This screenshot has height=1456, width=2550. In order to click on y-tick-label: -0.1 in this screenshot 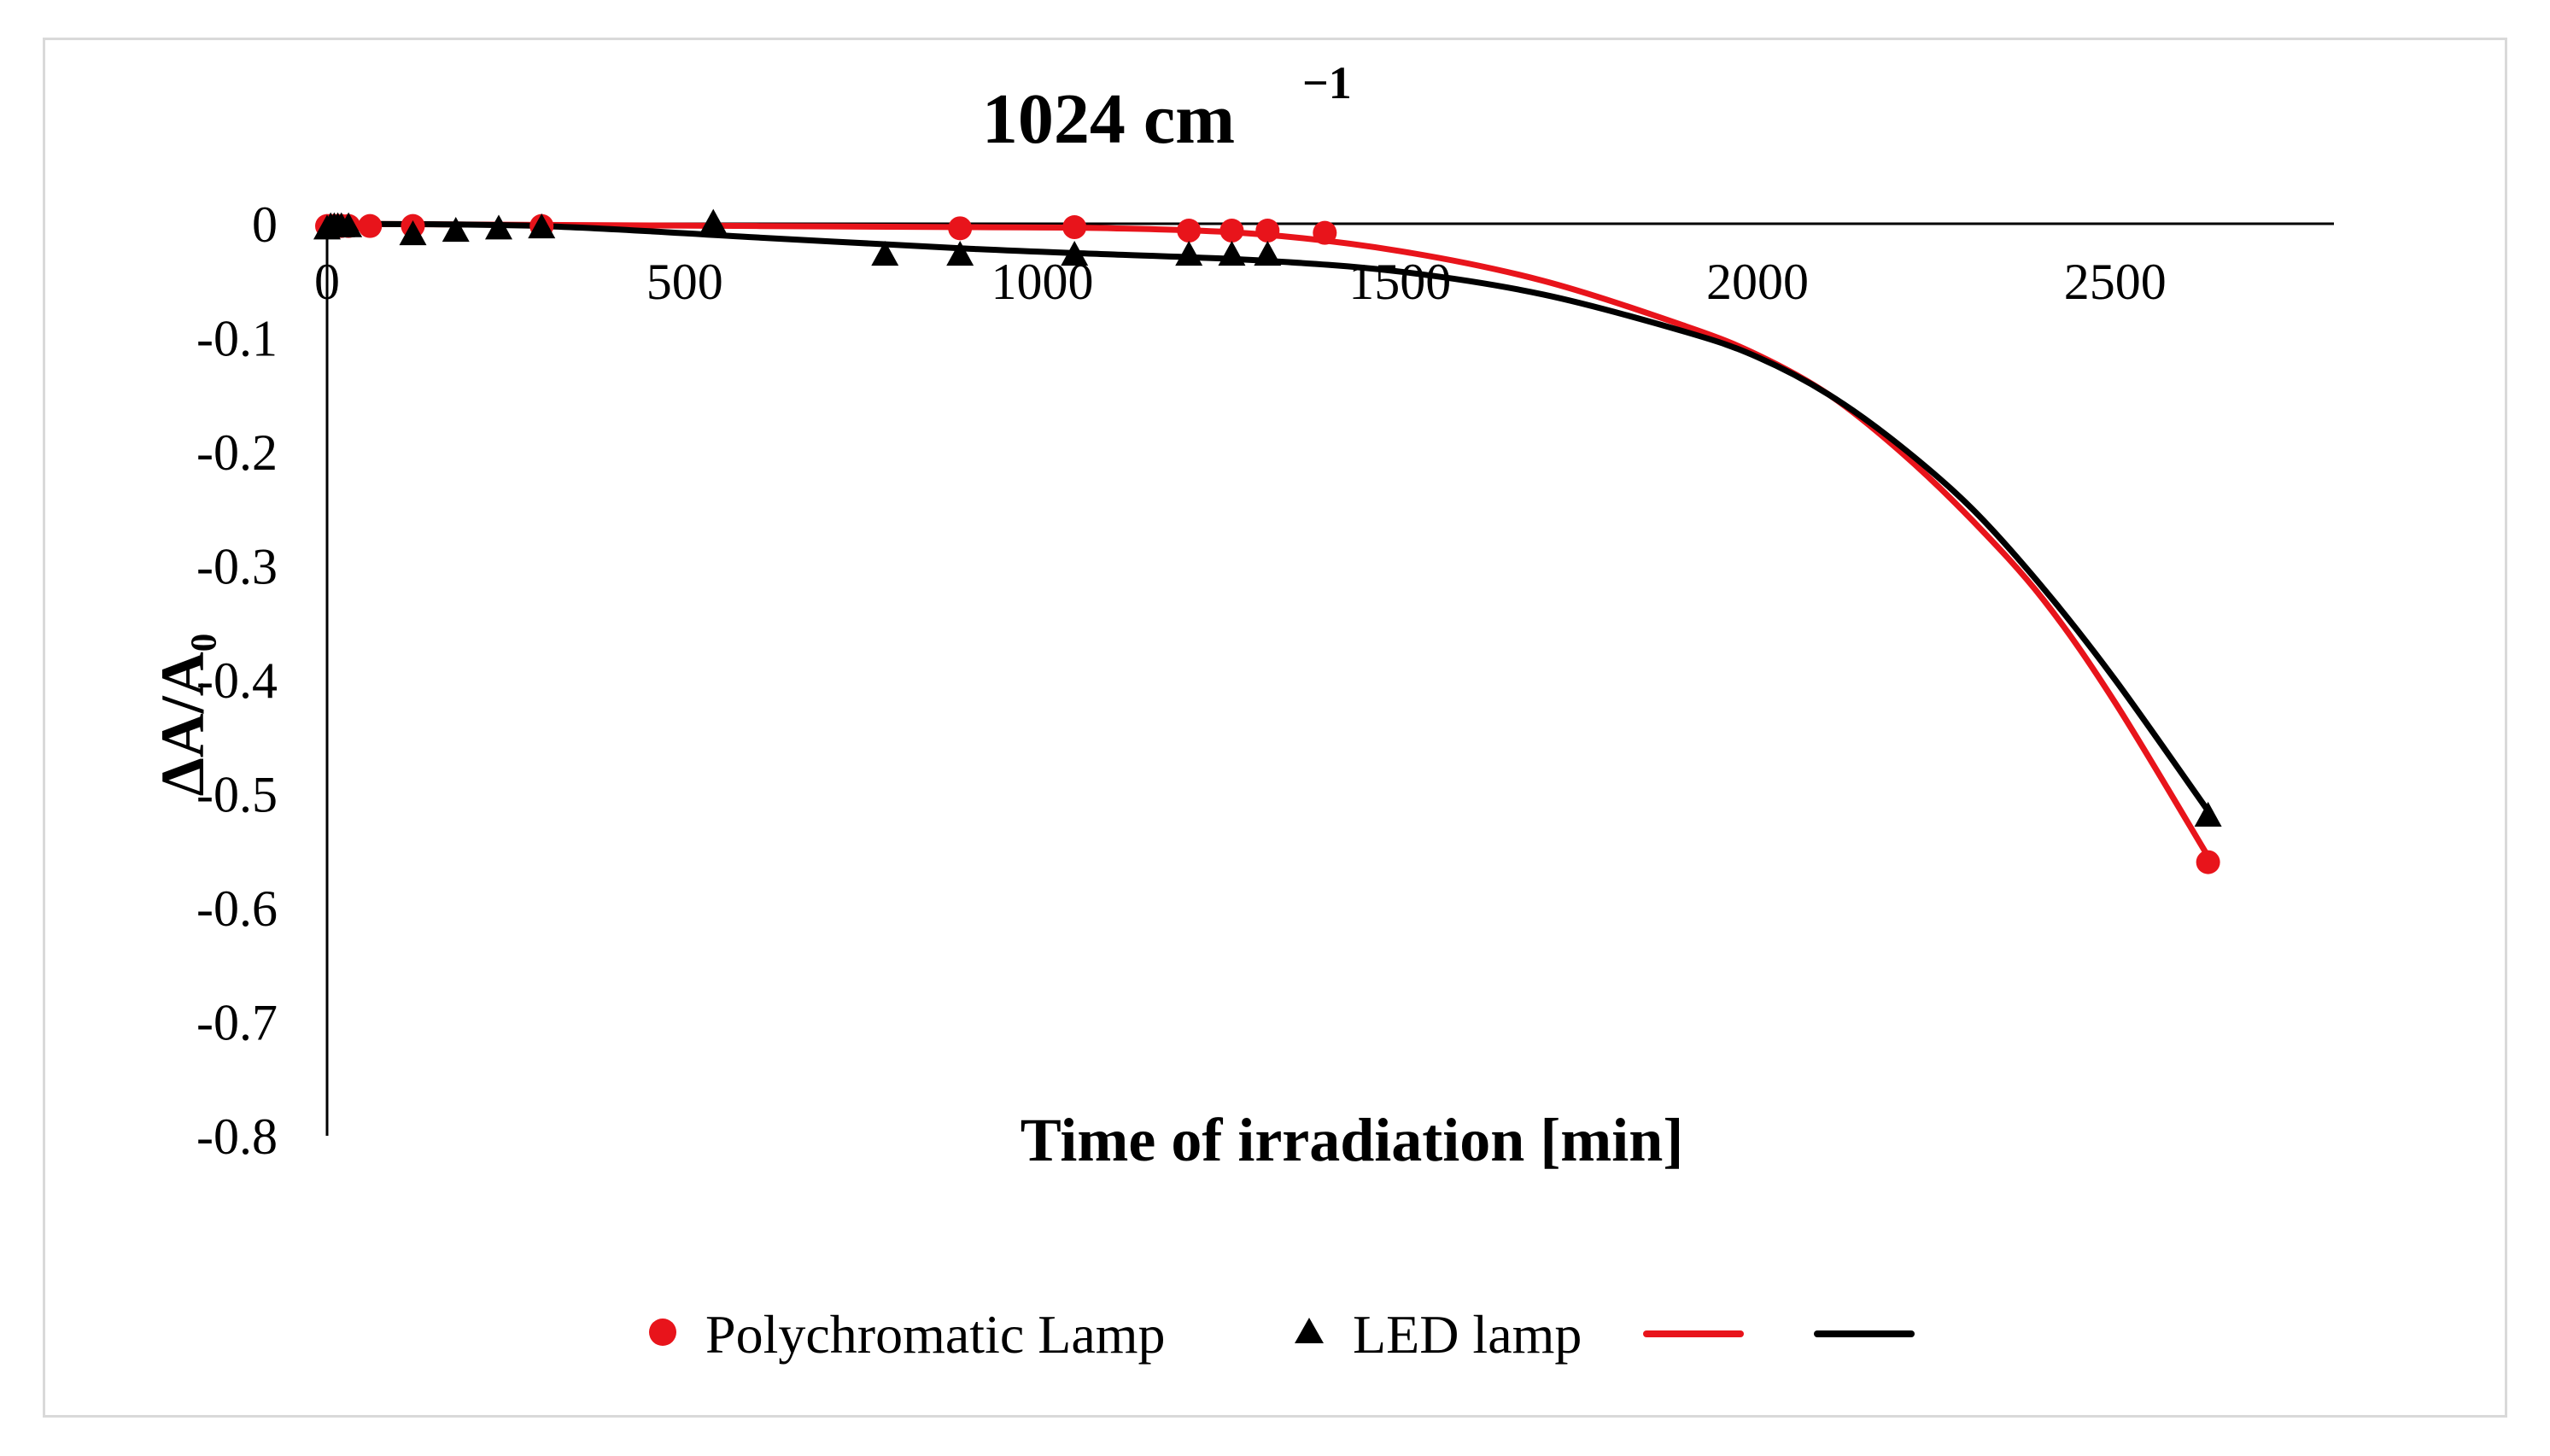, I will do `click(237, 339)`.